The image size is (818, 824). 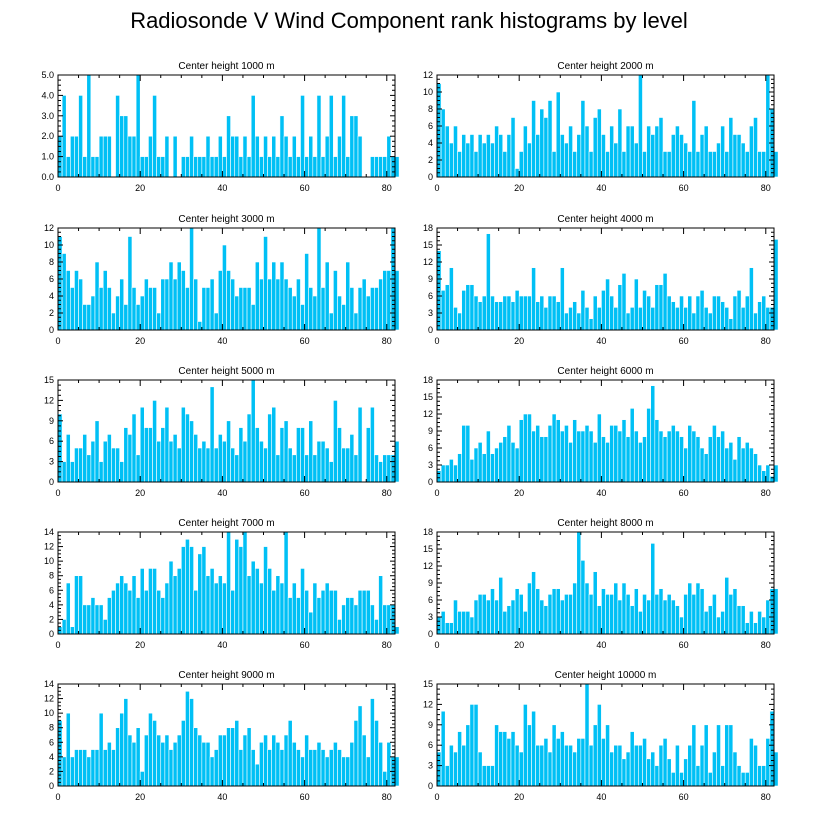 I want to click on y-tick-label: 8, so click(x=51, y=262).